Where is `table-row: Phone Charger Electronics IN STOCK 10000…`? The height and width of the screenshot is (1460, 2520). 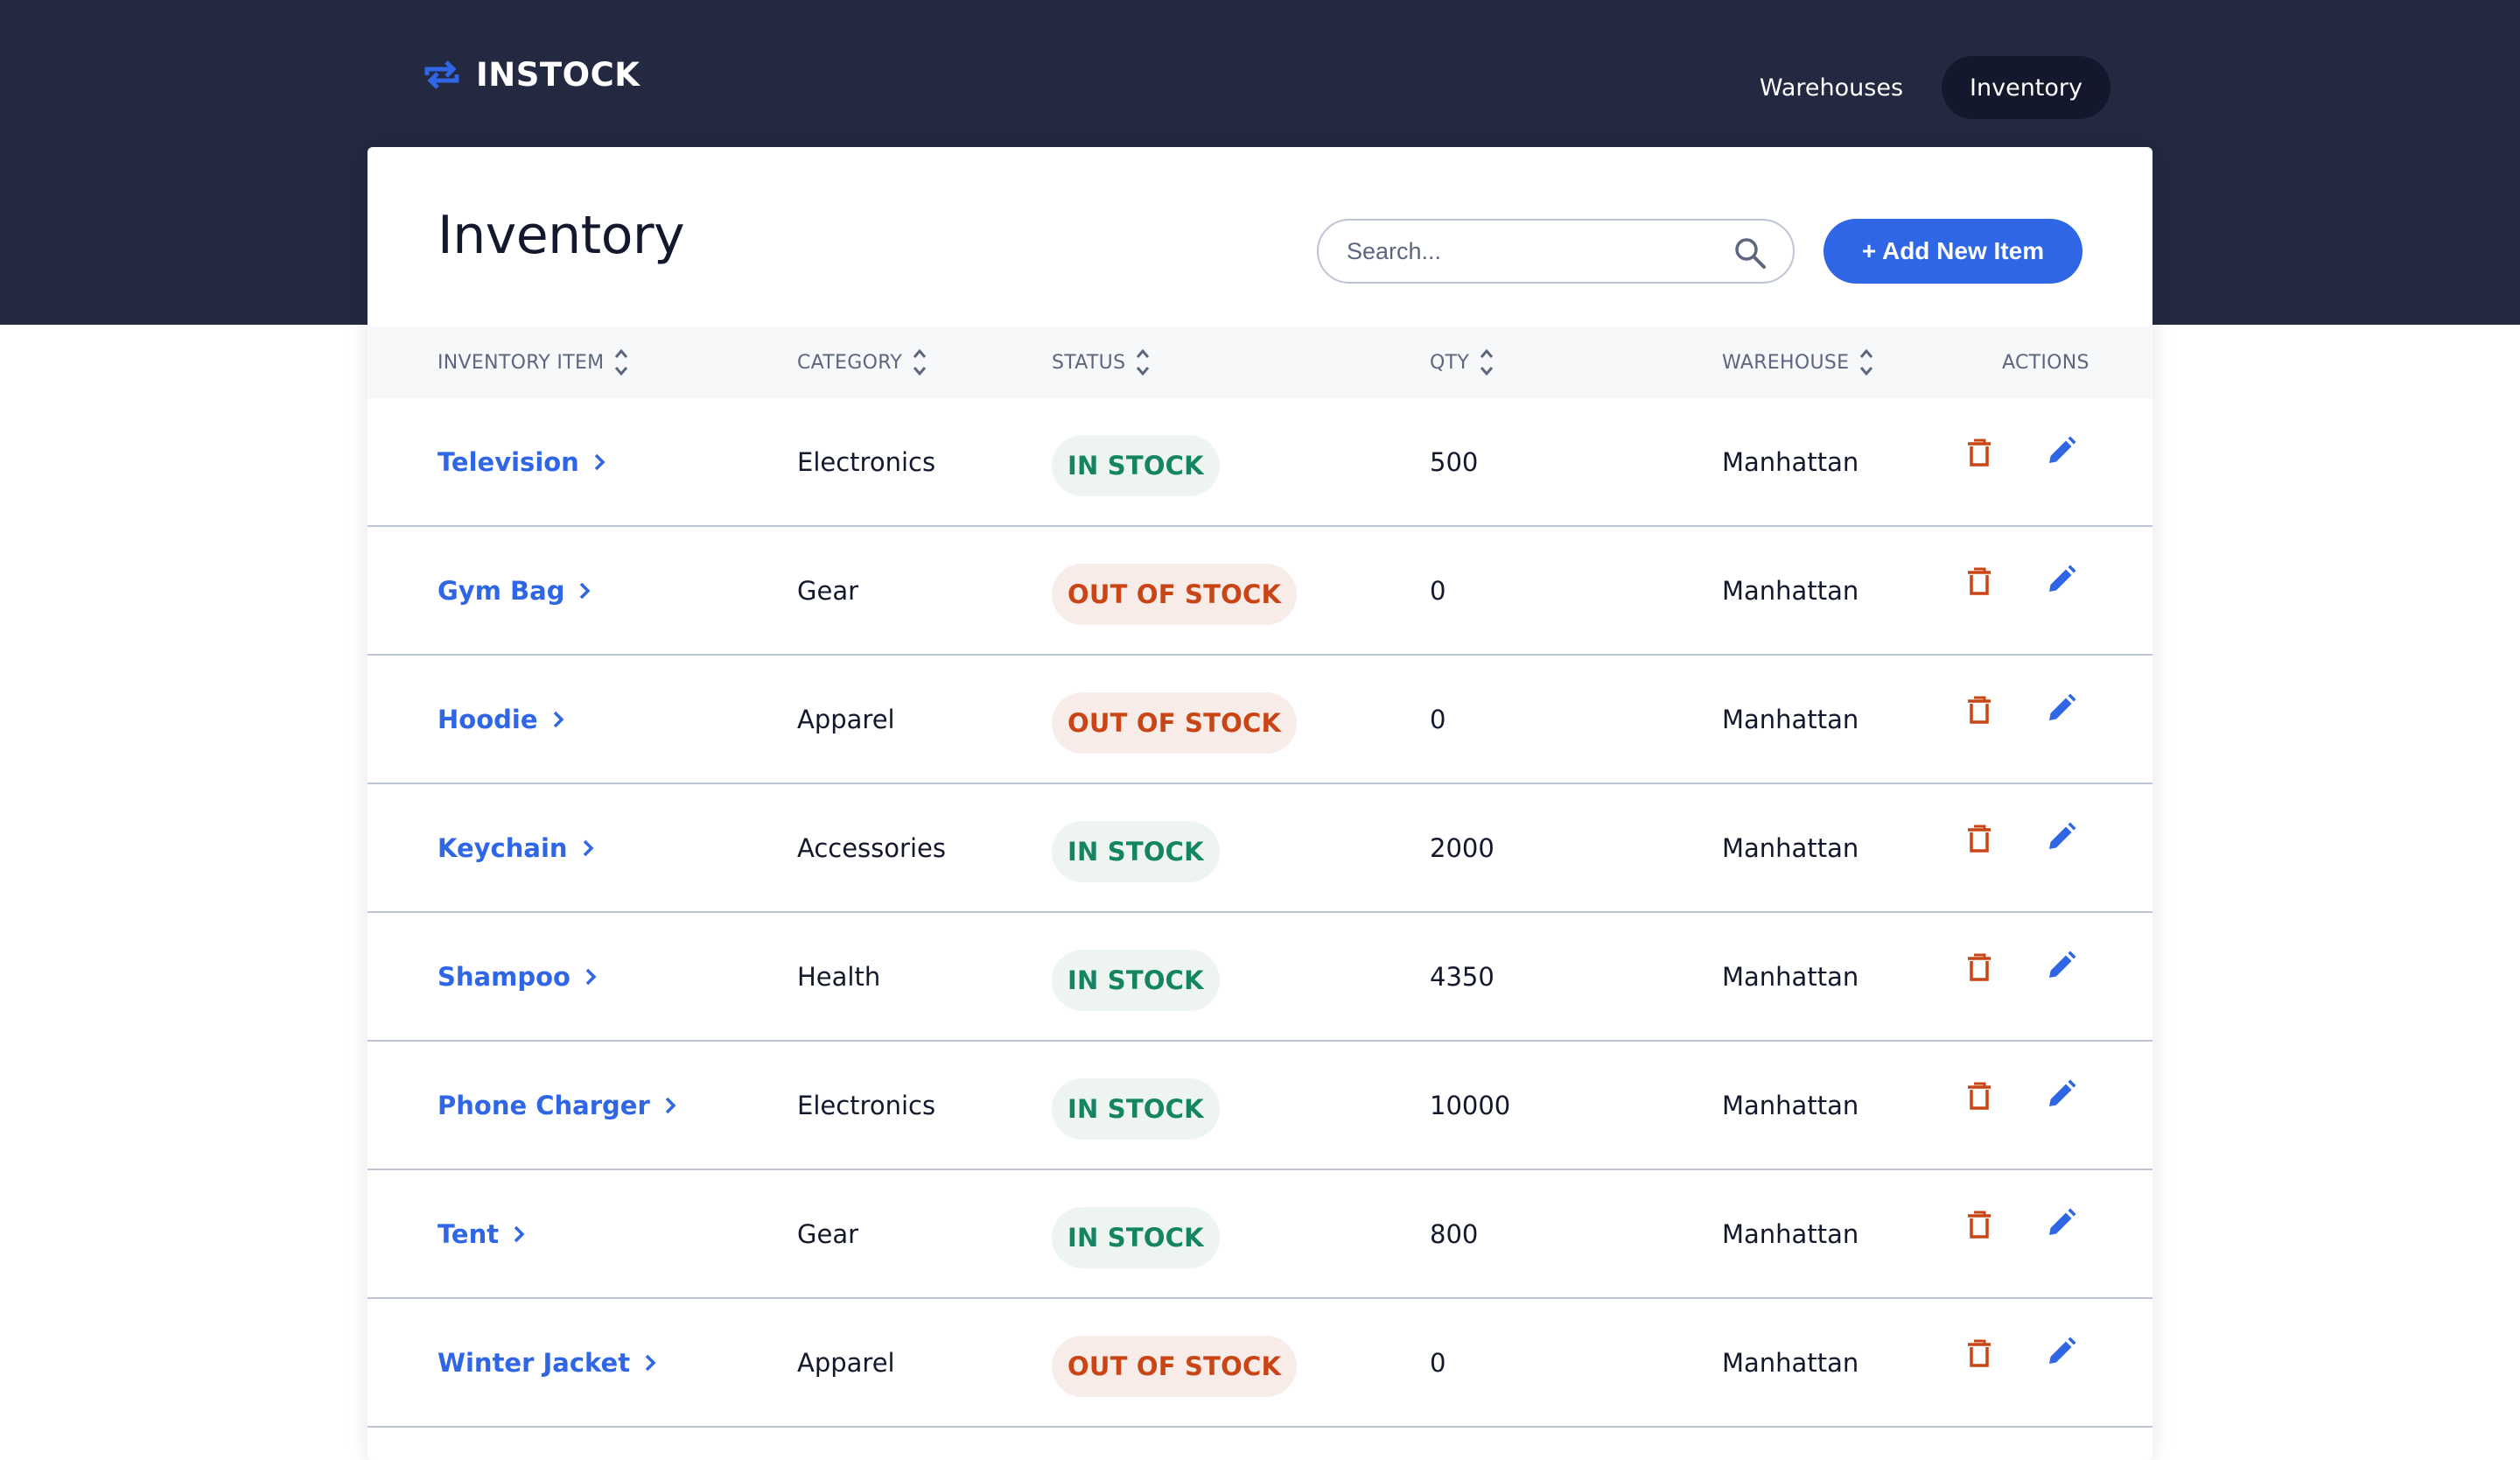 table-row: Phone Charger Electronics IN STOCK 10000… is located at coordinates (1260, 1106).